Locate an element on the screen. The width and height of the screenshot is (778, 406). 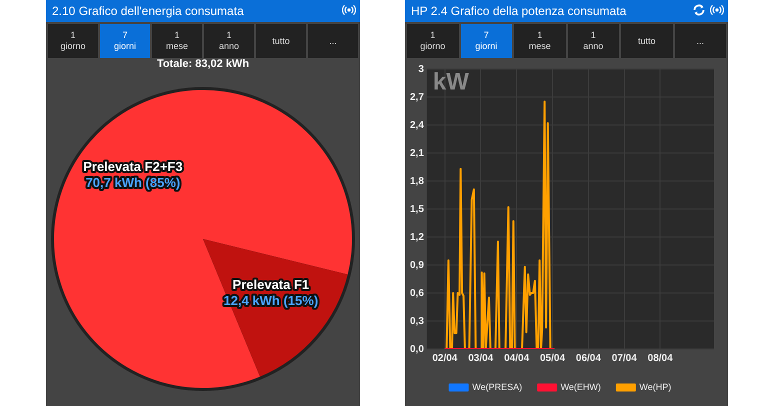
y-tick-label: 0,3 is located at coordinates (417, 321).